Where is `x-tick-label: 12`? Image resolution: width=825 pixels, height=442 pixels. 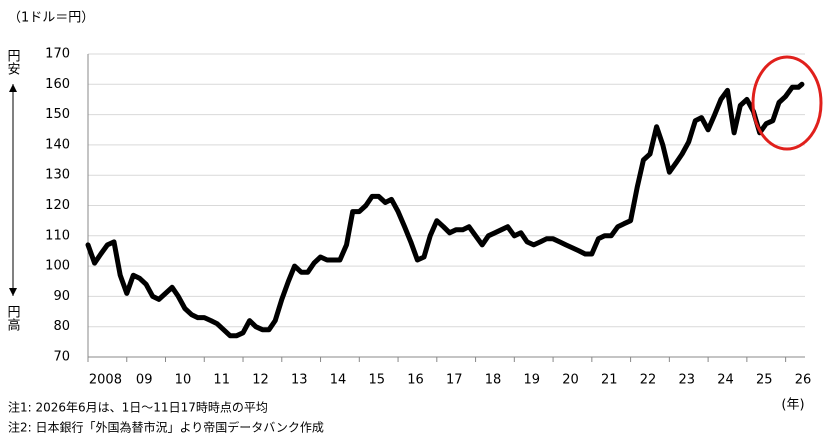
x-tick-label: 12 is located at coordinates (260, 380).